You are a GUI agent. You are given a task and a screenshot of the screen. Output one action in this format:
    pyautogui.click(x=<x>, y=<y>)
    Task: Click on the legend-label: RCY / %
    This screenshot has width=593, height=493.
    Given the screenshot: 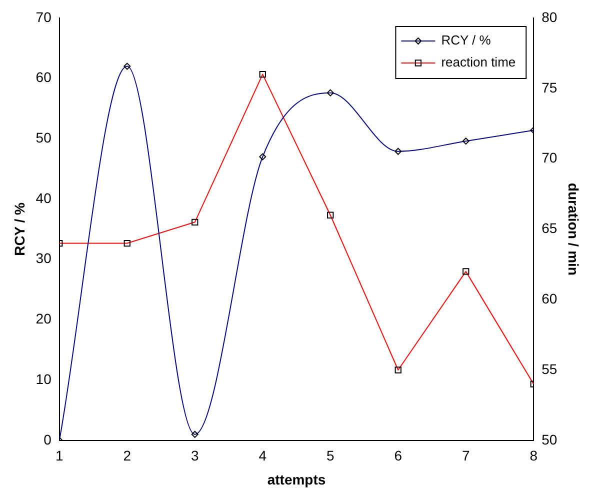 What is the action you would take?
    pyautogui.click(x=466, y=40)
    